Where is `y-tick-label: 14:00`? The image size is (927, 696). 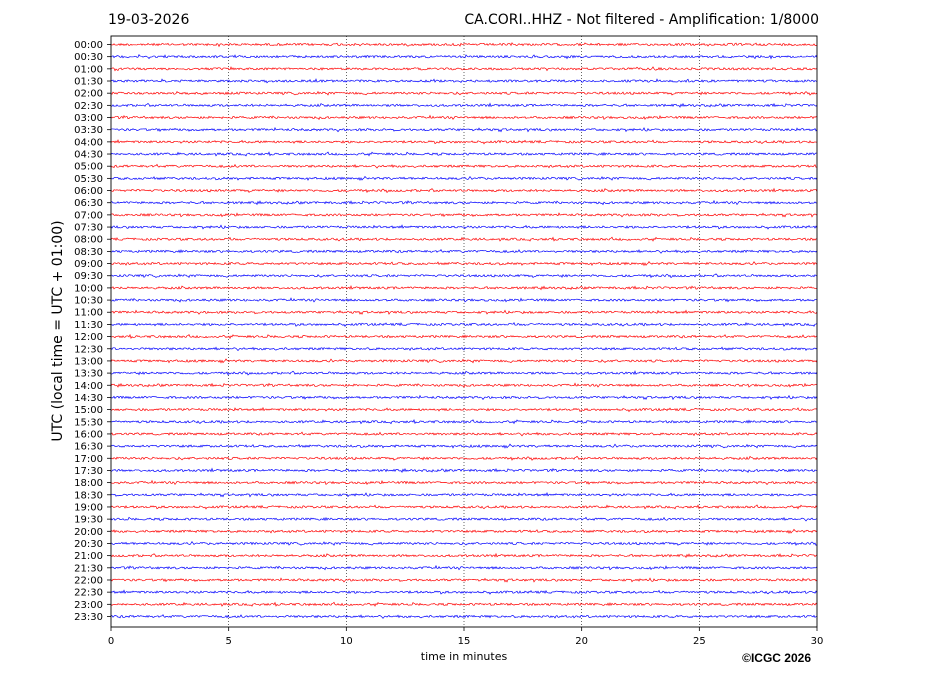 y-tick-label: 14:00 is located at coordinates (88, 386).